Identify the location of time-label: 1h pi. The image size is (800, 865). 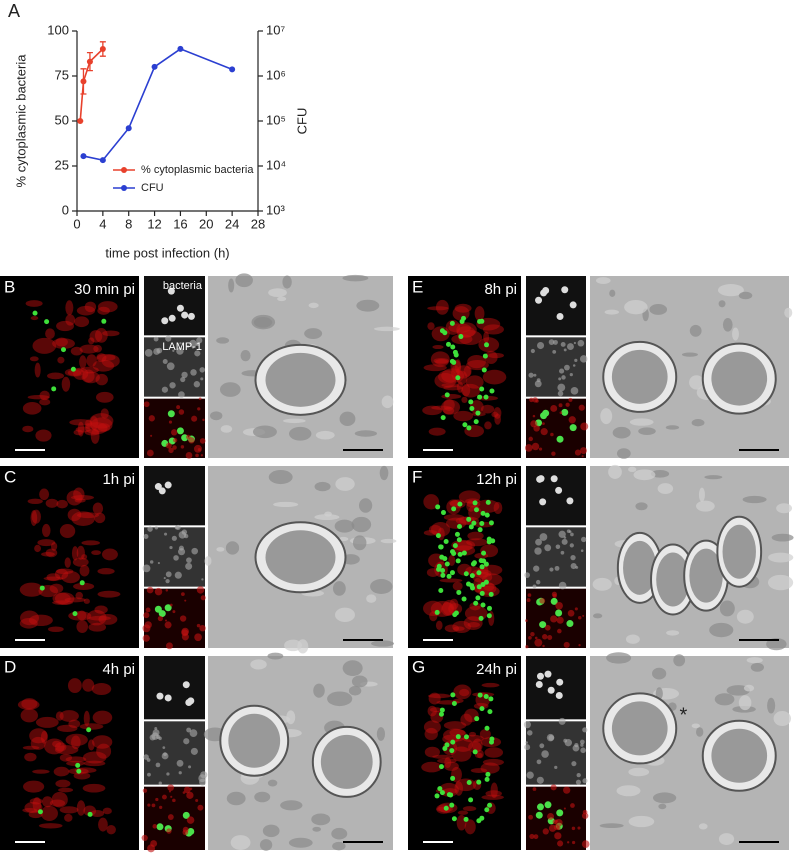
(118, 479).